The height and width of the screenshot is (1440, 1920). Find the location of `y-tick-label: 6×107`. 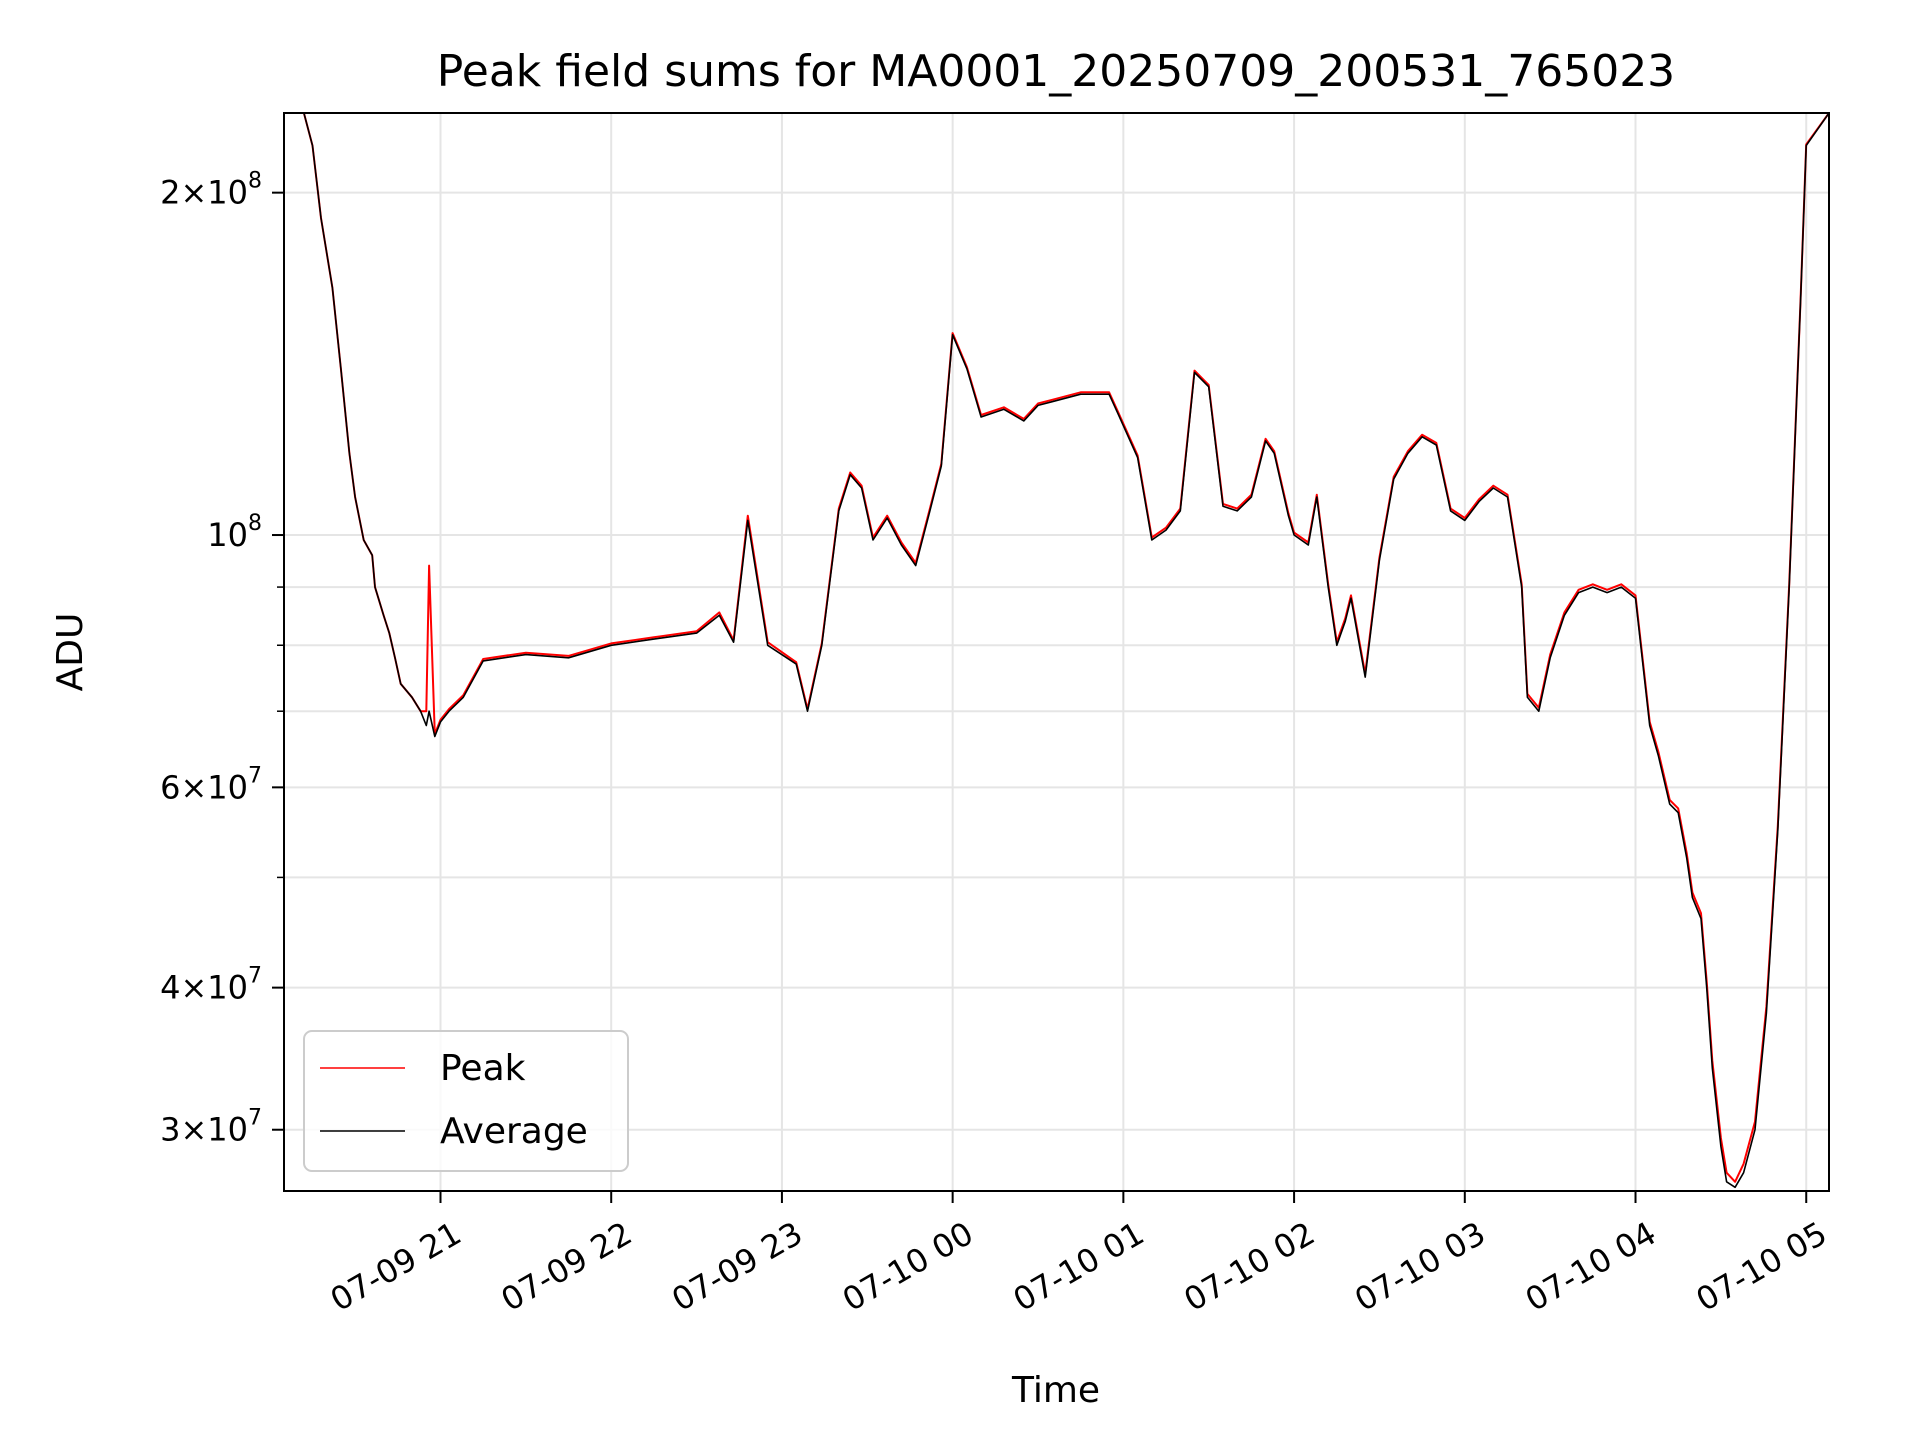

y-tick-label: 6×107 is located at coordinates (211, 784).